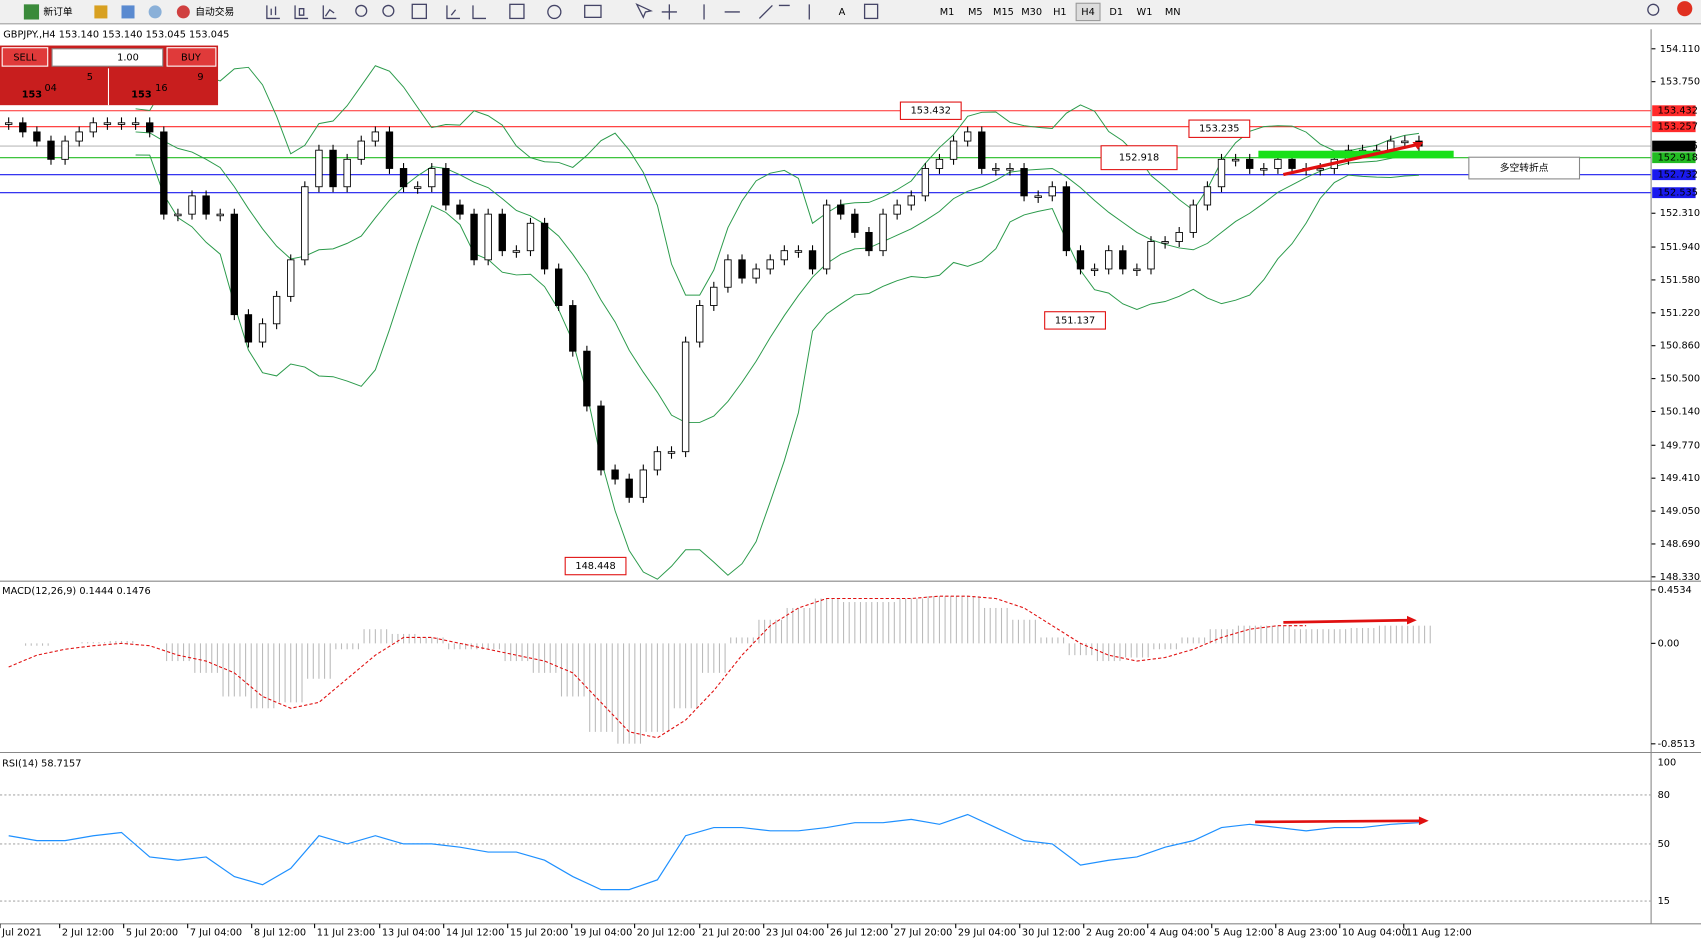  Describe the element at coordinates (931, 111) in the screenshot. I see `price-annotation: 153.432` at that location.